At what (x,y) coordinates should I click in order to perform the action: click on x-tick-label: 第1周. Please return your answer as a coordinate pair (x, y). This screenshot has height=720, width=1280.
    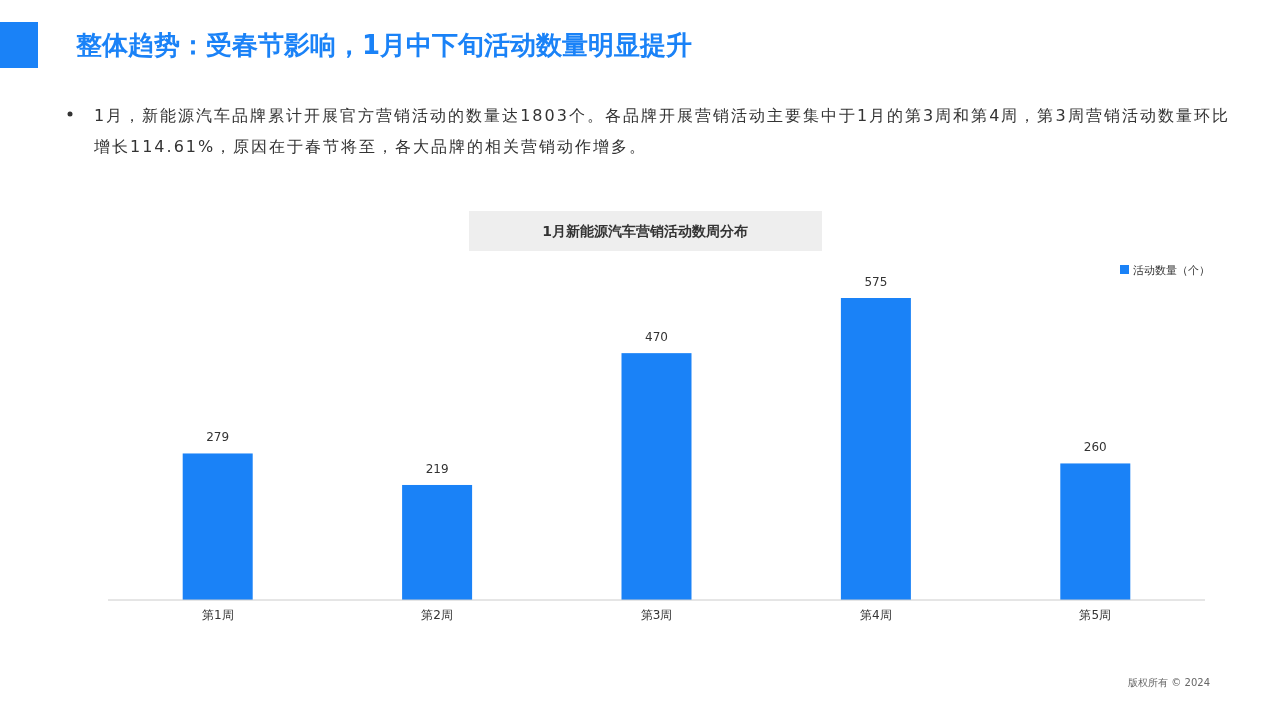
    Looking at the image, I should click on (217, 615).